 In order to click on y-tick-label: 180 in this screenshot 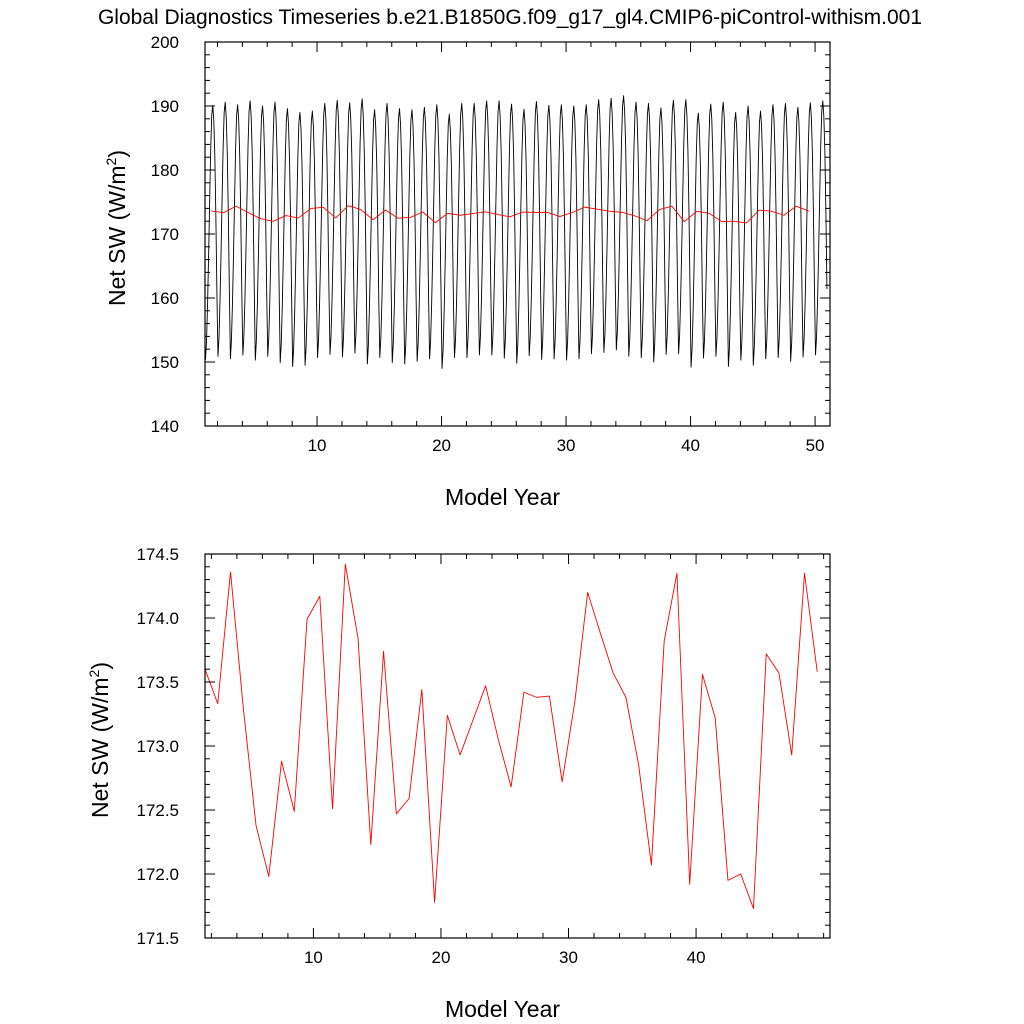, I will do `click(165, 170)`.